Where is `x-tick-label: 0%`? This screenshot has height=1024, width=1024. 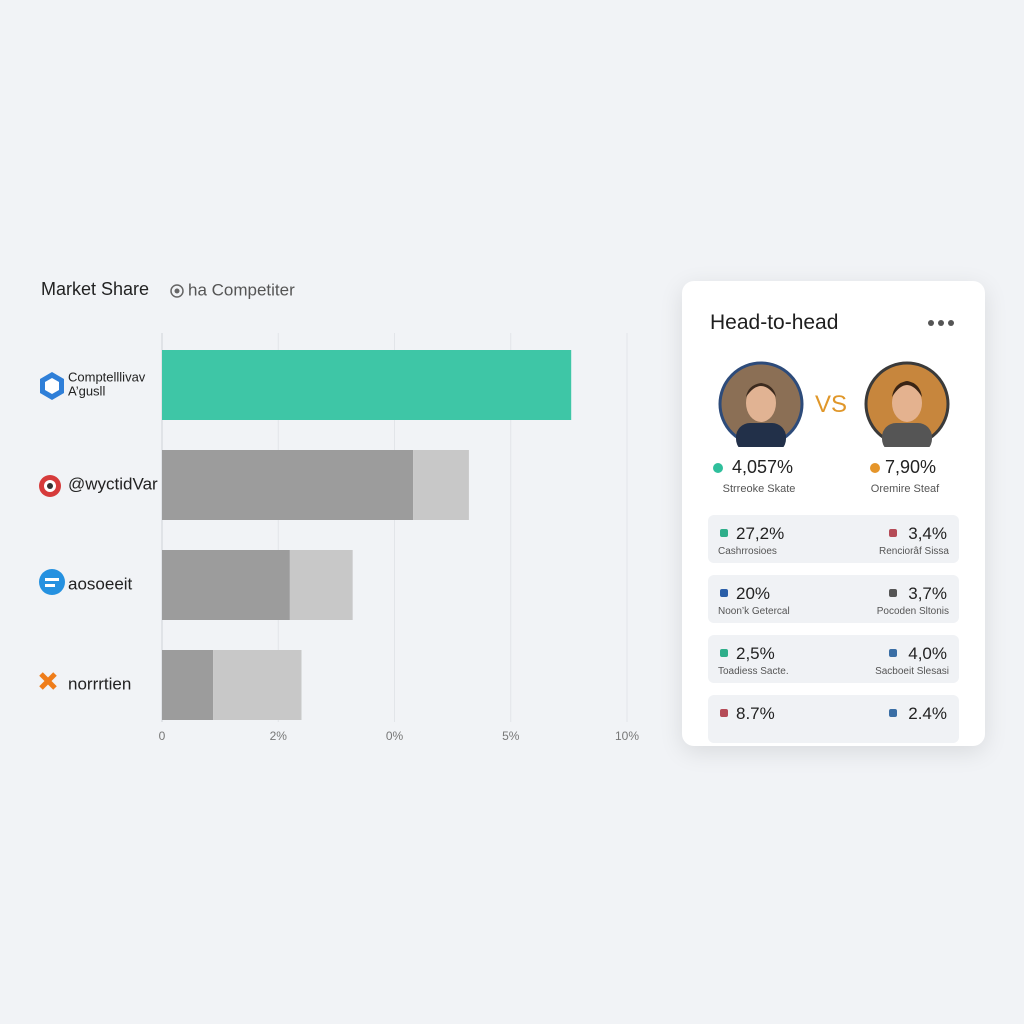
x-tick-label: 0% is located at coordinates (395, 736).